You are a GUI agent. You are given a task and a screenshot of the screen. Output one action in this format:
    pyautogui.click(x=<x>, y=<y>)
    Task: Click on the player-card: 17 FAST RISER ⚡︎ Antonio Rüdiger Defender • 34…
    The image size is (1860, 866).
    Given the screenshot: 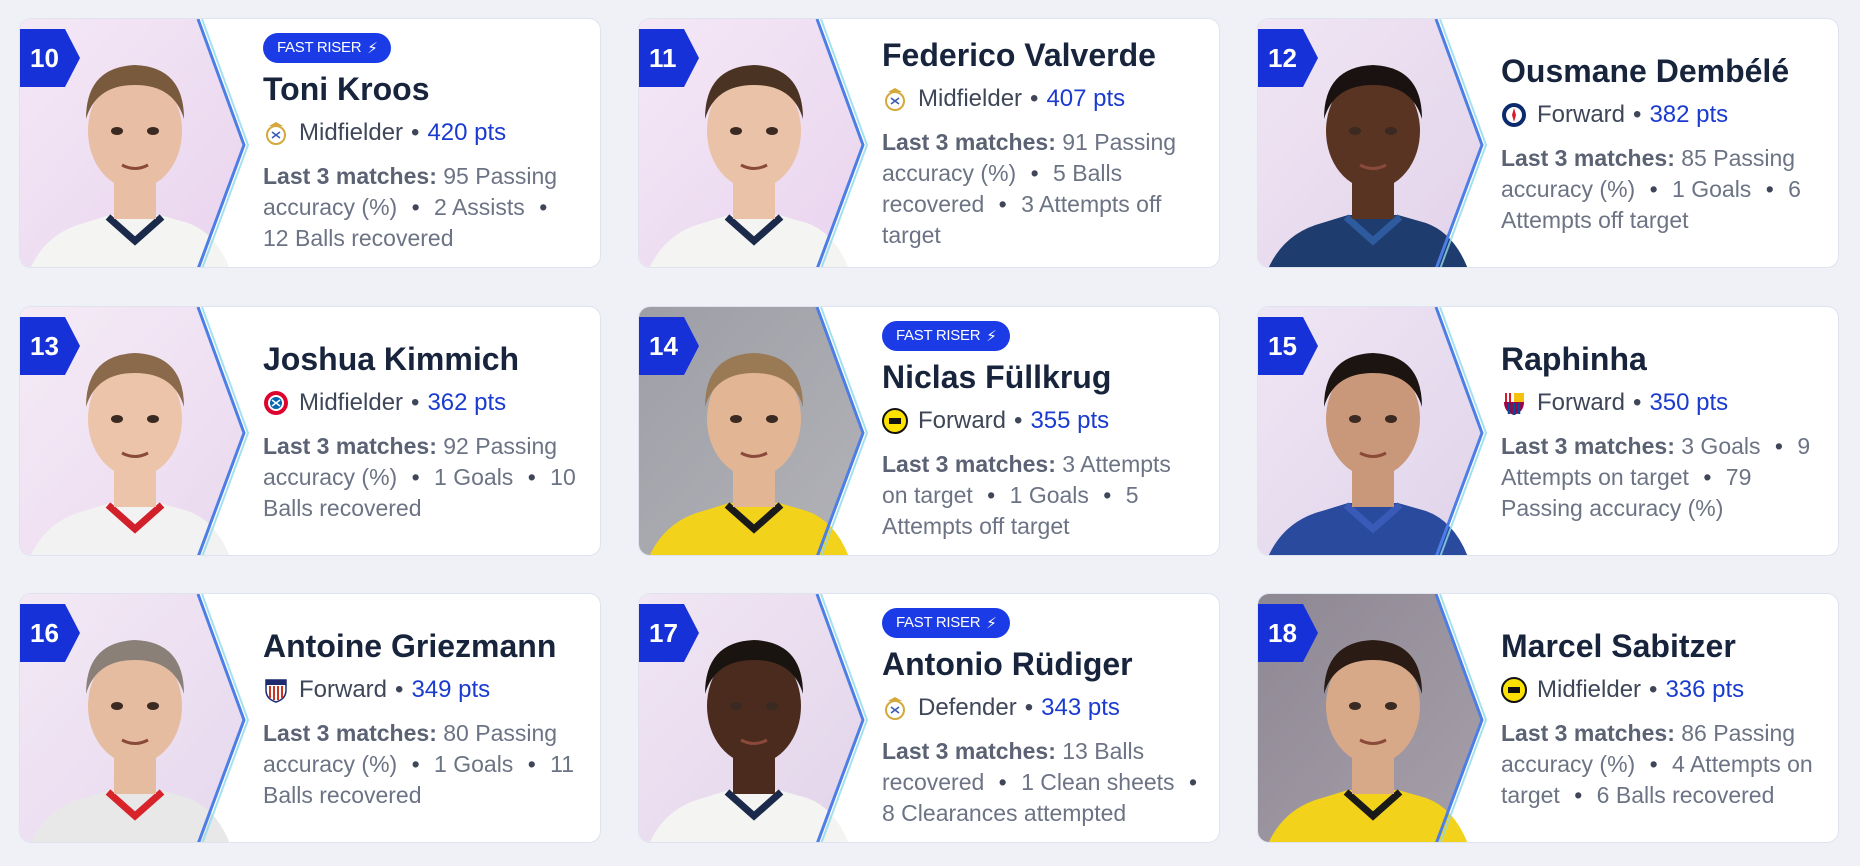 What is the action you would take?
    pyautogui.click(x=929, y=718)
    